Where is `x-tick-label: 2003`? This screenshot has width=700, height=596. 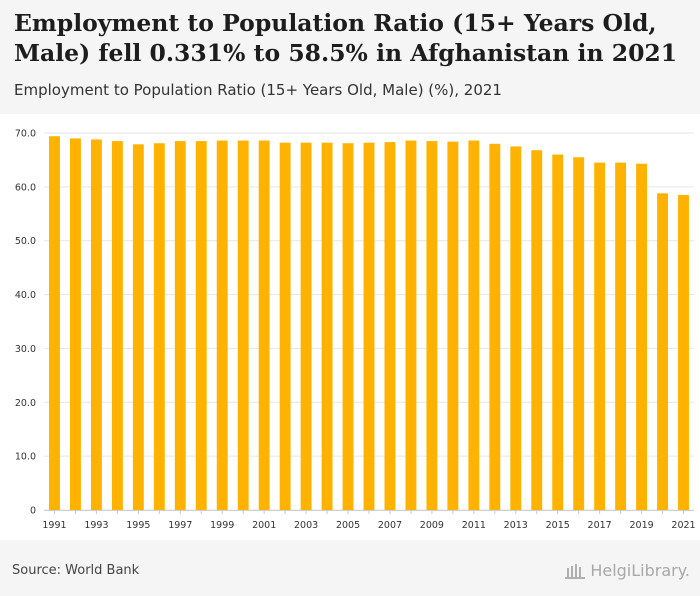 x-tick-label: 2003 is located at coordinates (306, 525).